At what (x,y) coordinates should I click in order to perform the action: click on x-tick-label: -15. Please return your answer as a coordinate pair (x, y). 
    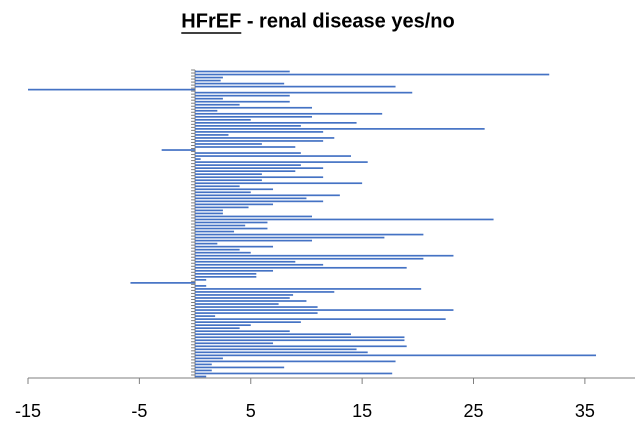
    Looking at the image, I should click on (28, 411).